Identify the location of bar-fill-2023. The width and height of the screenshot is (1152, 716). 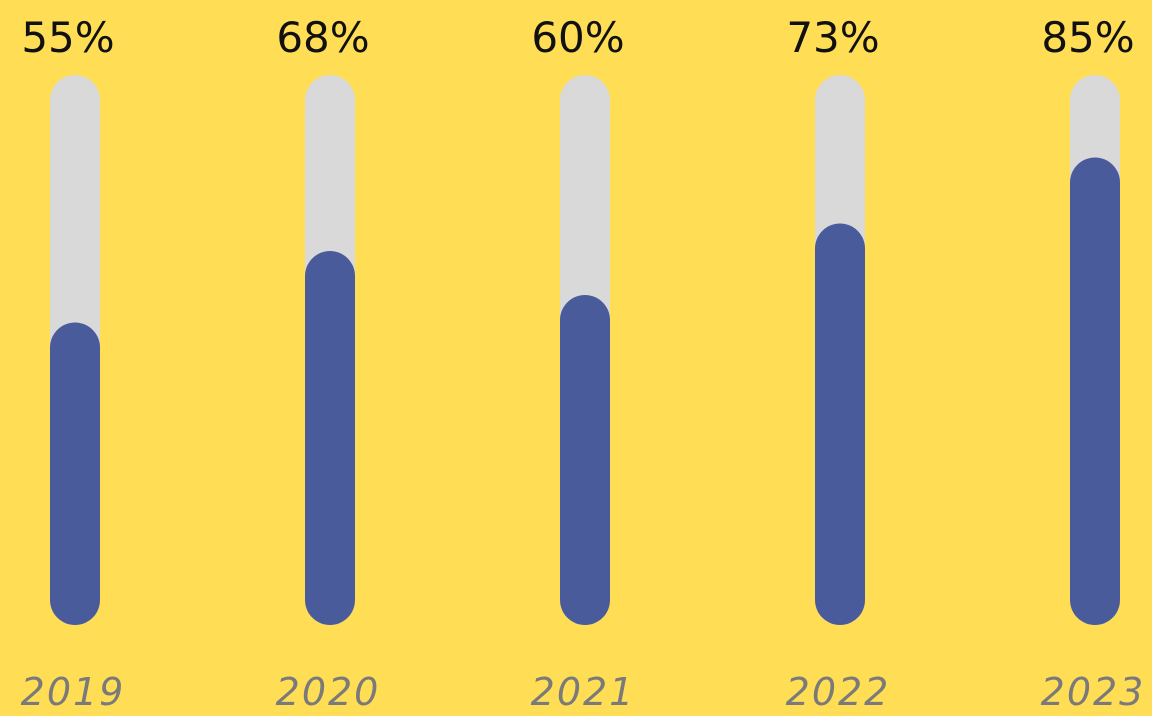
(1095, 391).